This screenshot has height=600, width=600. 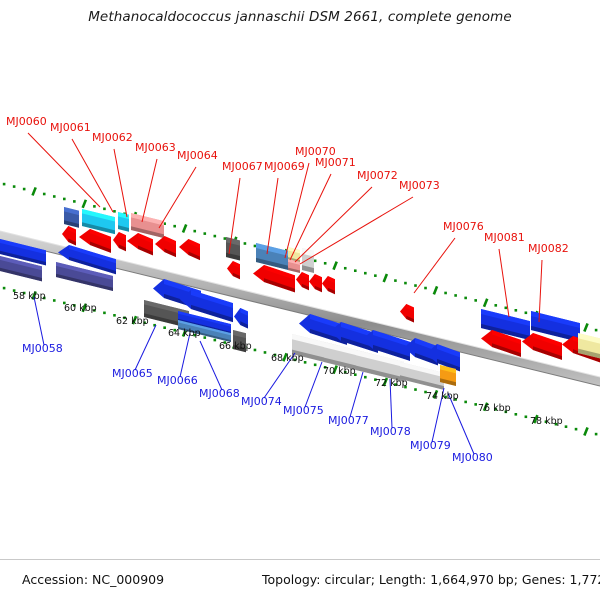 What do you see at coordinates (505, 325) in the screenshot?
I see `gene-MJ0081` at bounding box center [505, 325].